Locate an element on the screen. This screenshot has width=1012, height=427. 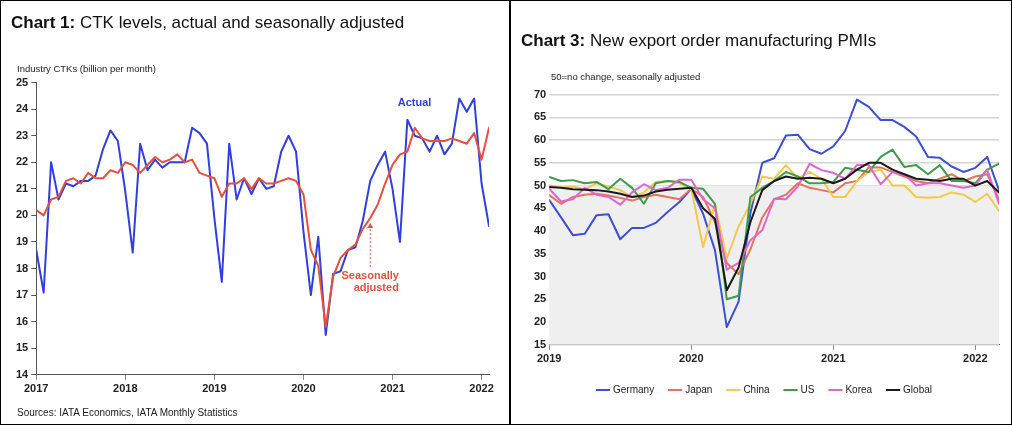
series-label: Actual is located at coordinates (414, 101).